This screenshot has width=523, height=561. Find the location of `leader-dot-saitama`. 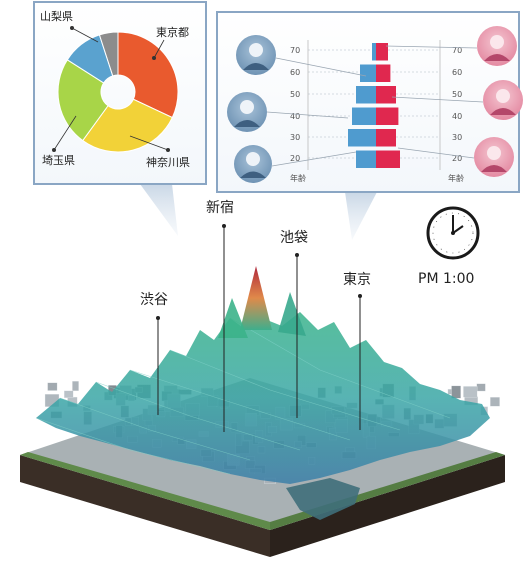

leader-dot-saitama is located at coordinates (54, 150).